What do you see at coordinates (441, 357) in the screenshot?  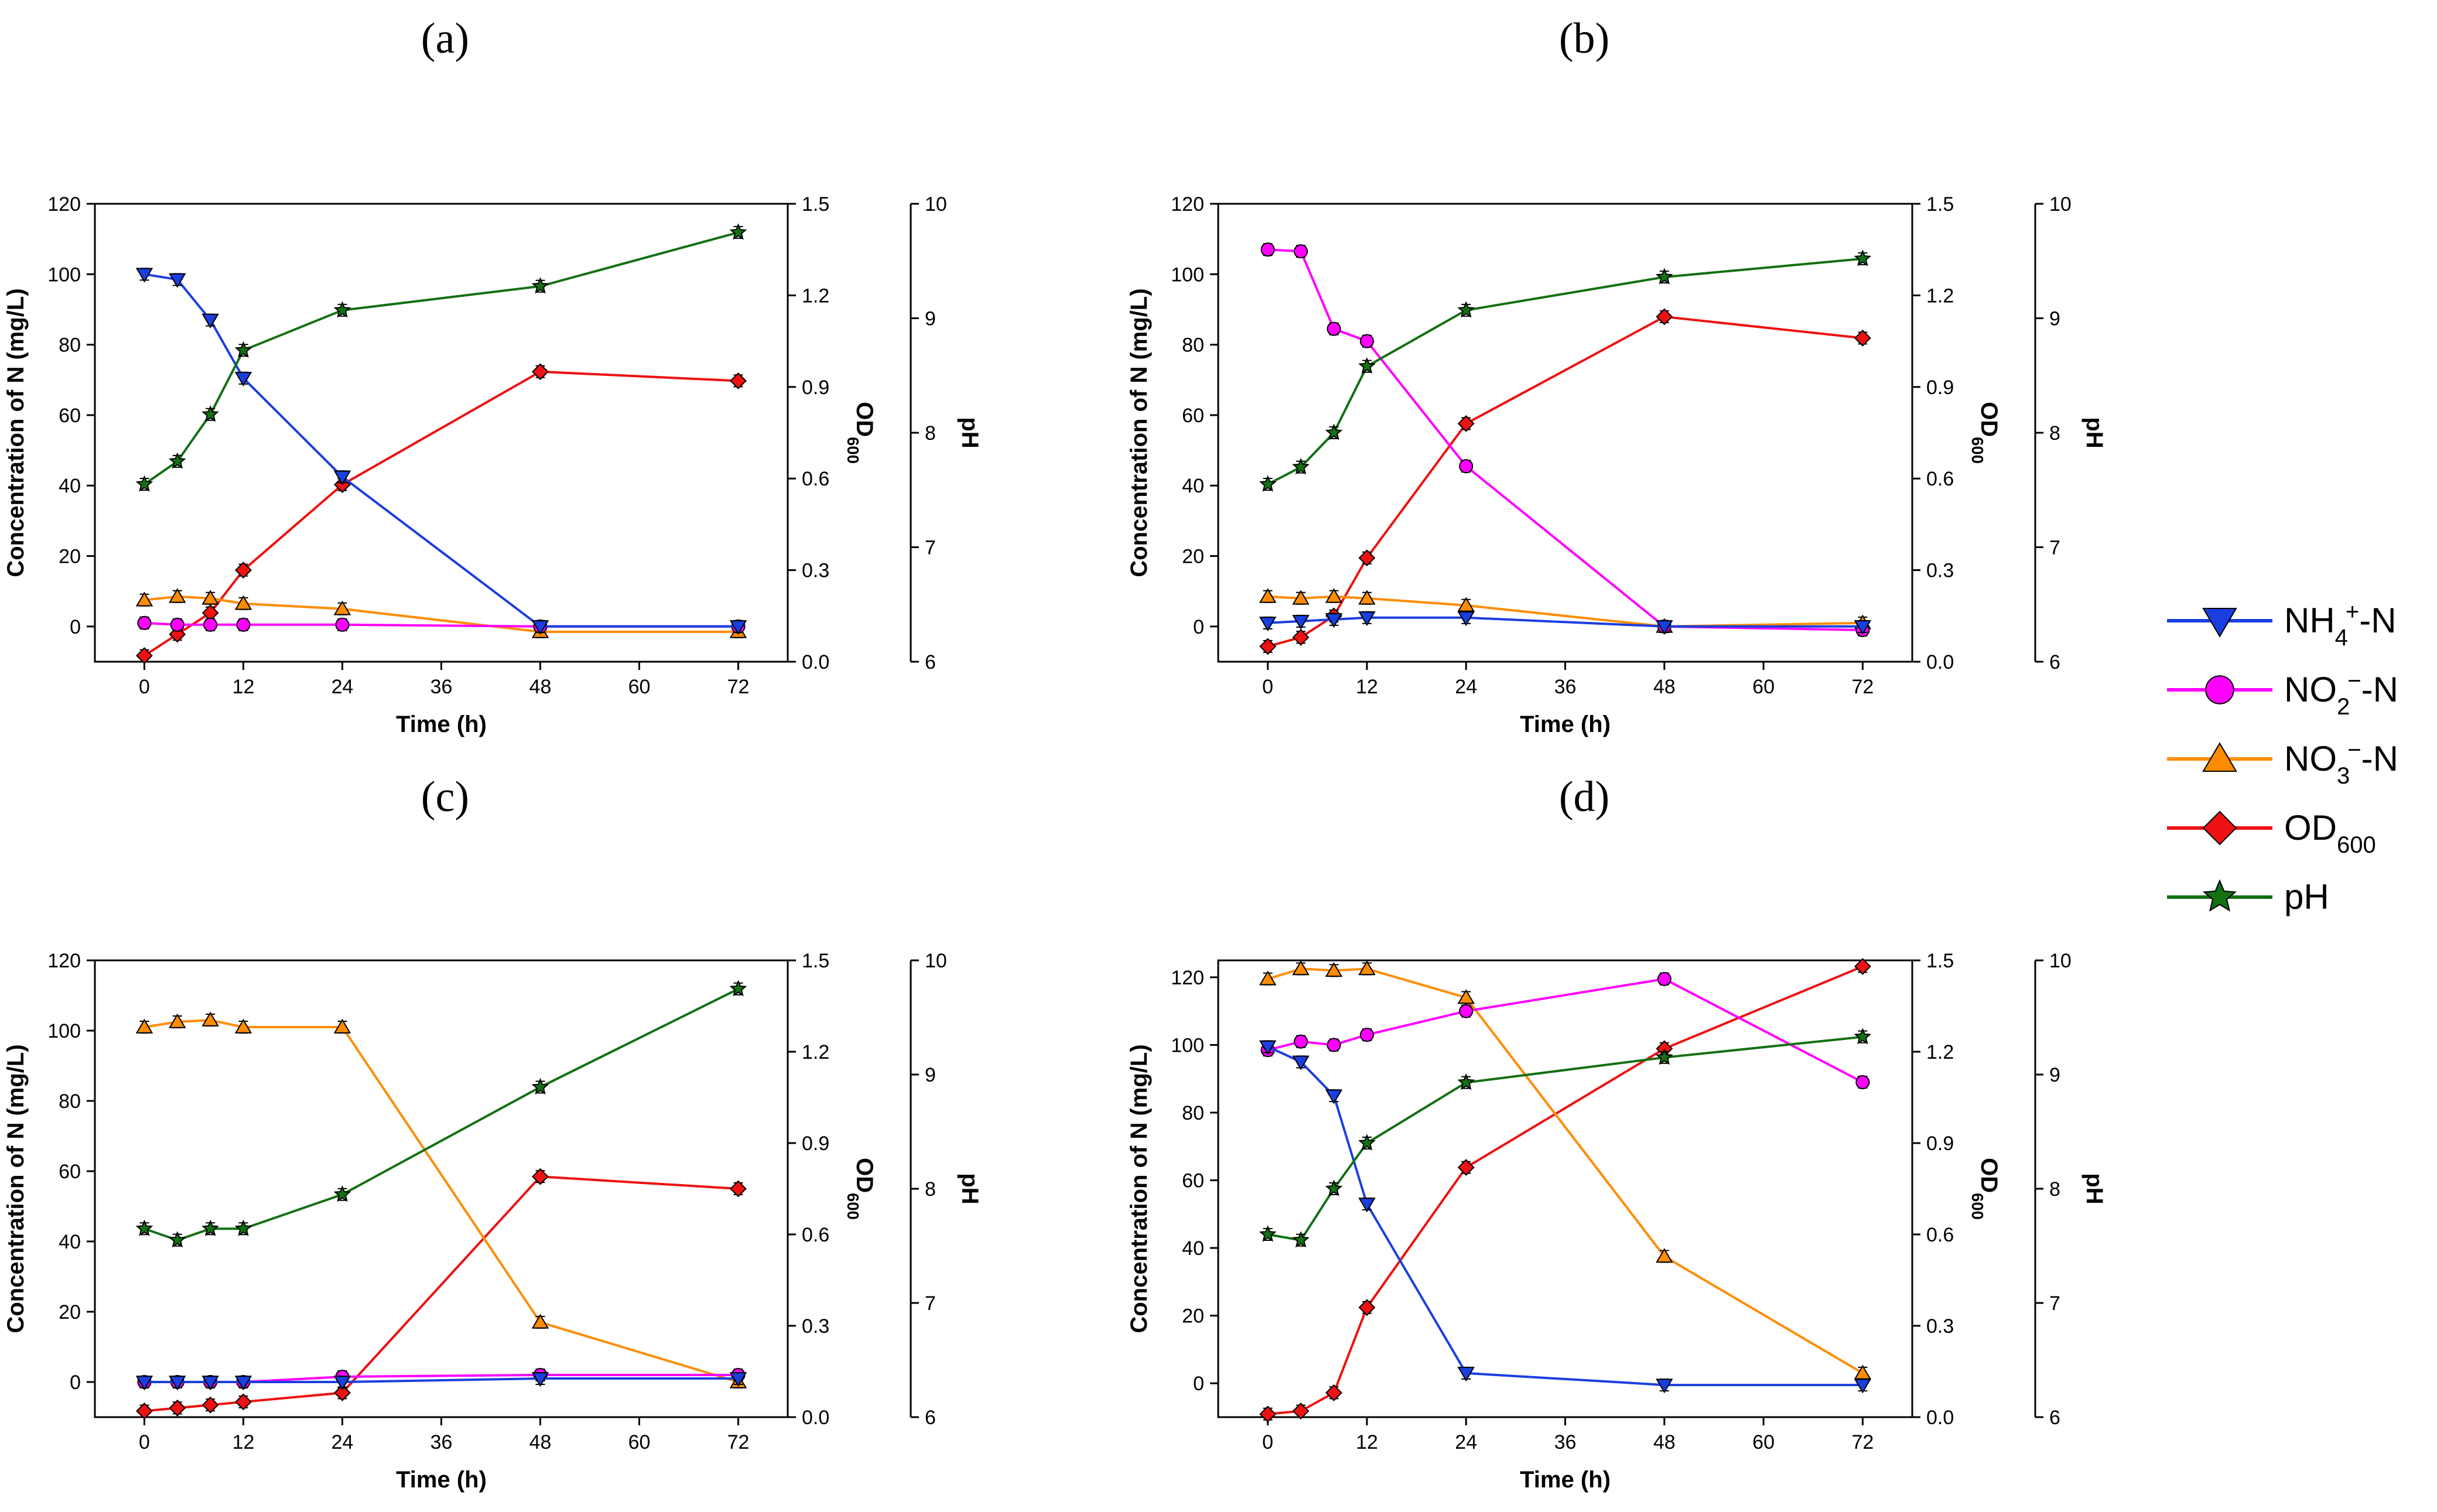 I see `series-ph` at bounding box center [441, 357].